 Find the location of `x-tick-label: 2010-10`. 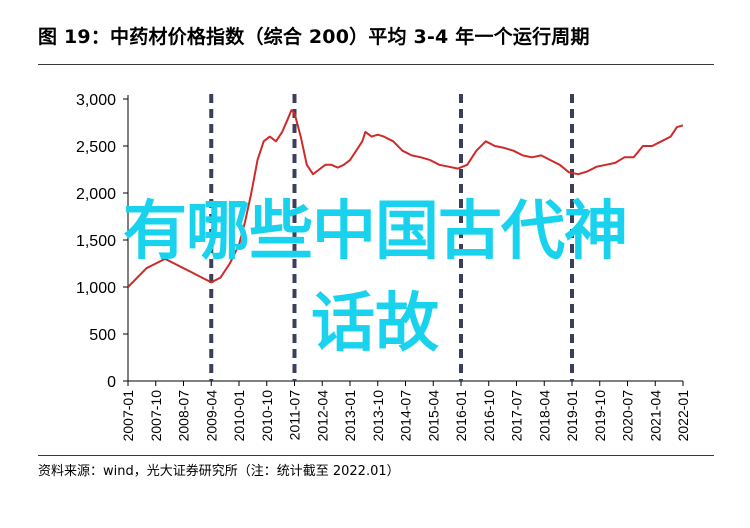

x-tick-label: 2010-10 is located at coordinates (267, 416).